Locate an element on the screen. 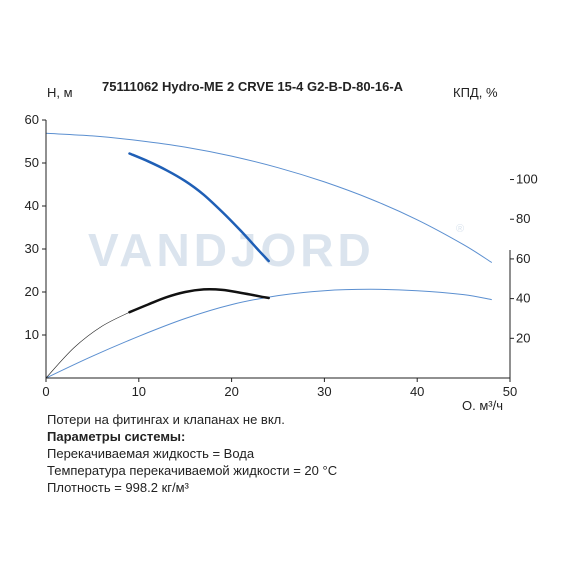 This screenshot has width=570, height=570. x-tick-label: 40 is located at coordinates (417, 391).